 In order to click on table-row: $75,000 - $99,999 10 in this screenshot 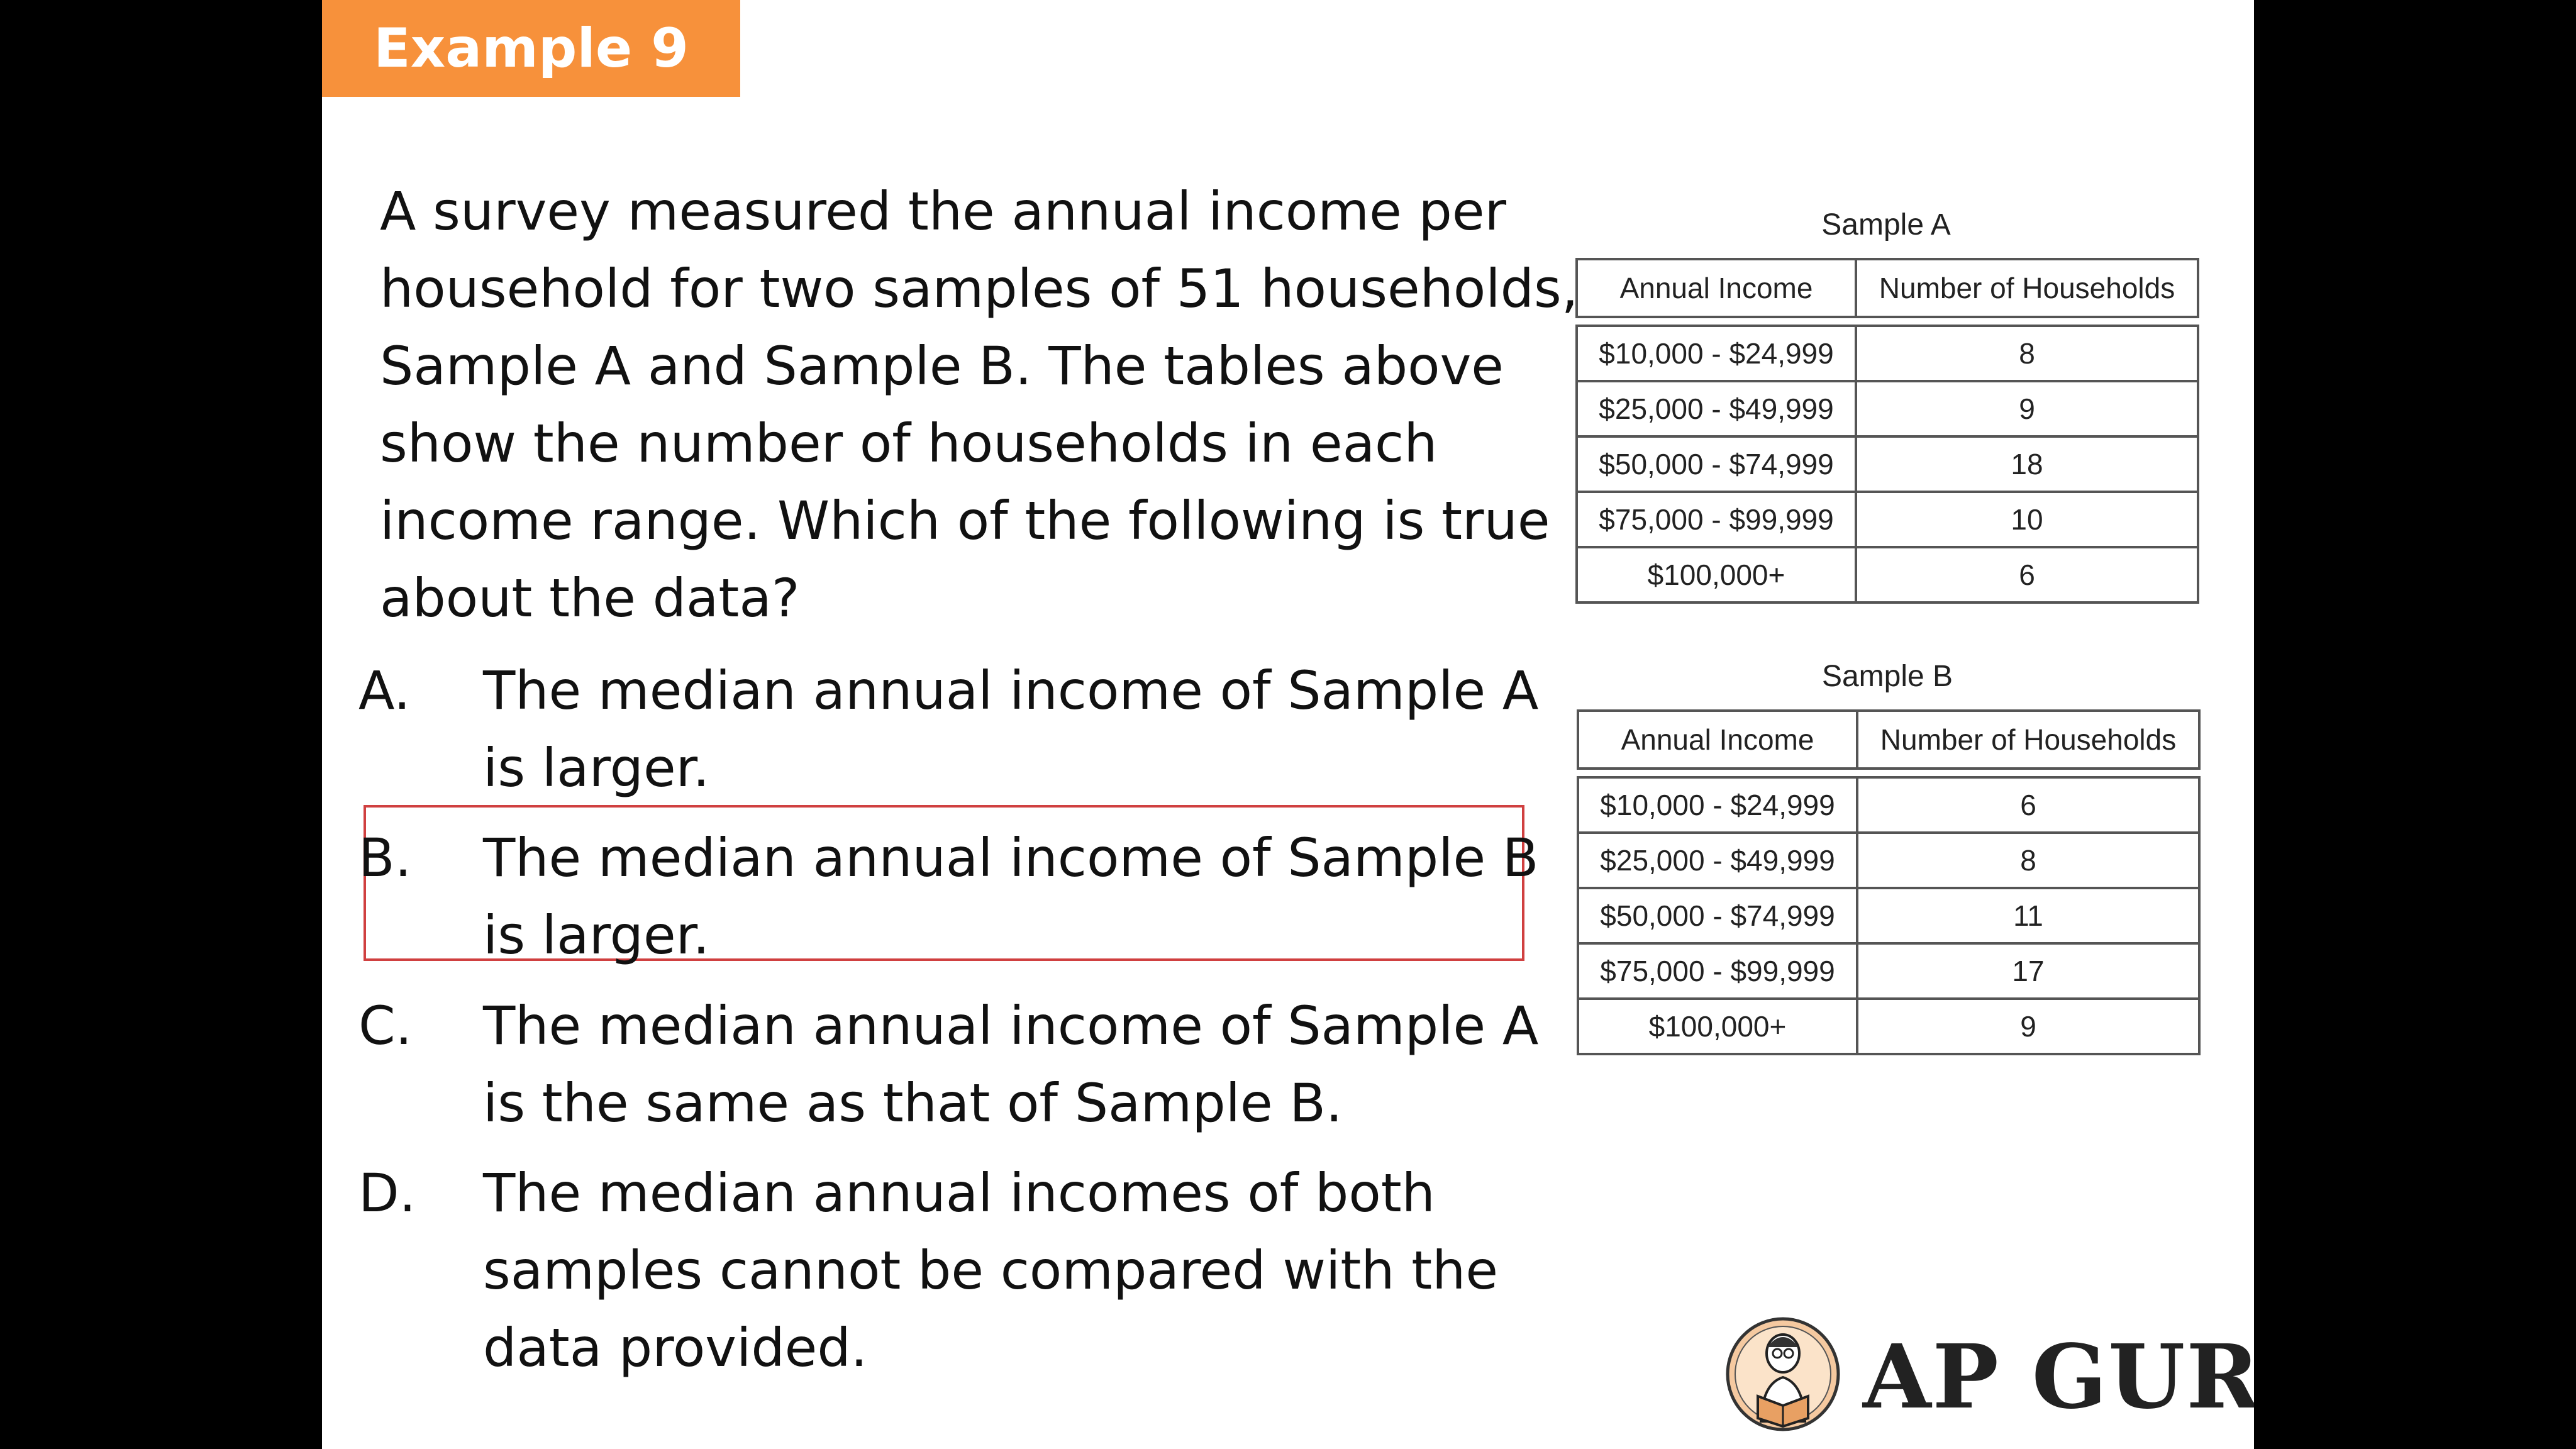, I will do `click(1887, 519)`.